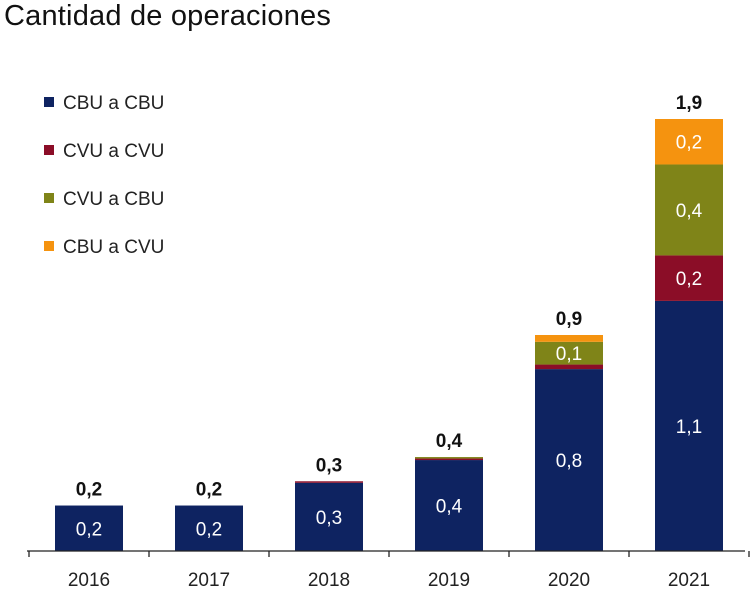 The height and width of the screenshot is (593, 752). I want to click on data-label-2021-series-1: 0,2, so click(689, 279).